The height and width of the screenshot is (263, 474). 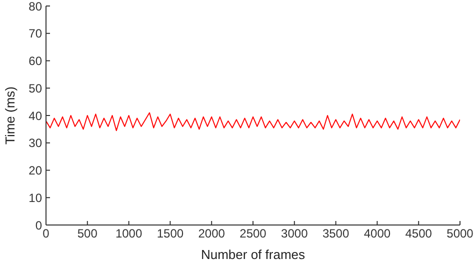 I want to click on x-tick-label: 2500, so click(x=253, y=233).